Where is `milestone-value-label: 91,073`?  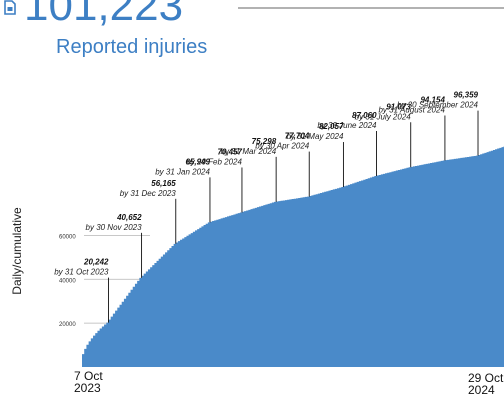
milestone-value-label: 91,073 is located at coordinates (398, 106).